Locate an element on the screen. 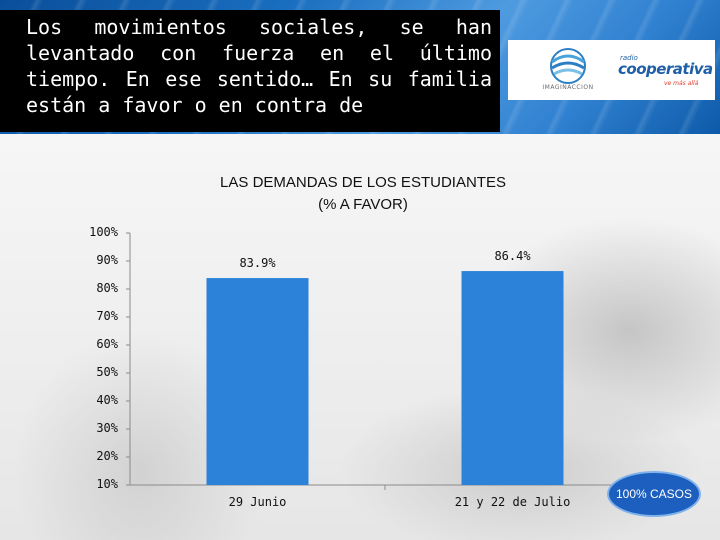  bar-value-label: 83.9% is located at coordinates (257, 263).